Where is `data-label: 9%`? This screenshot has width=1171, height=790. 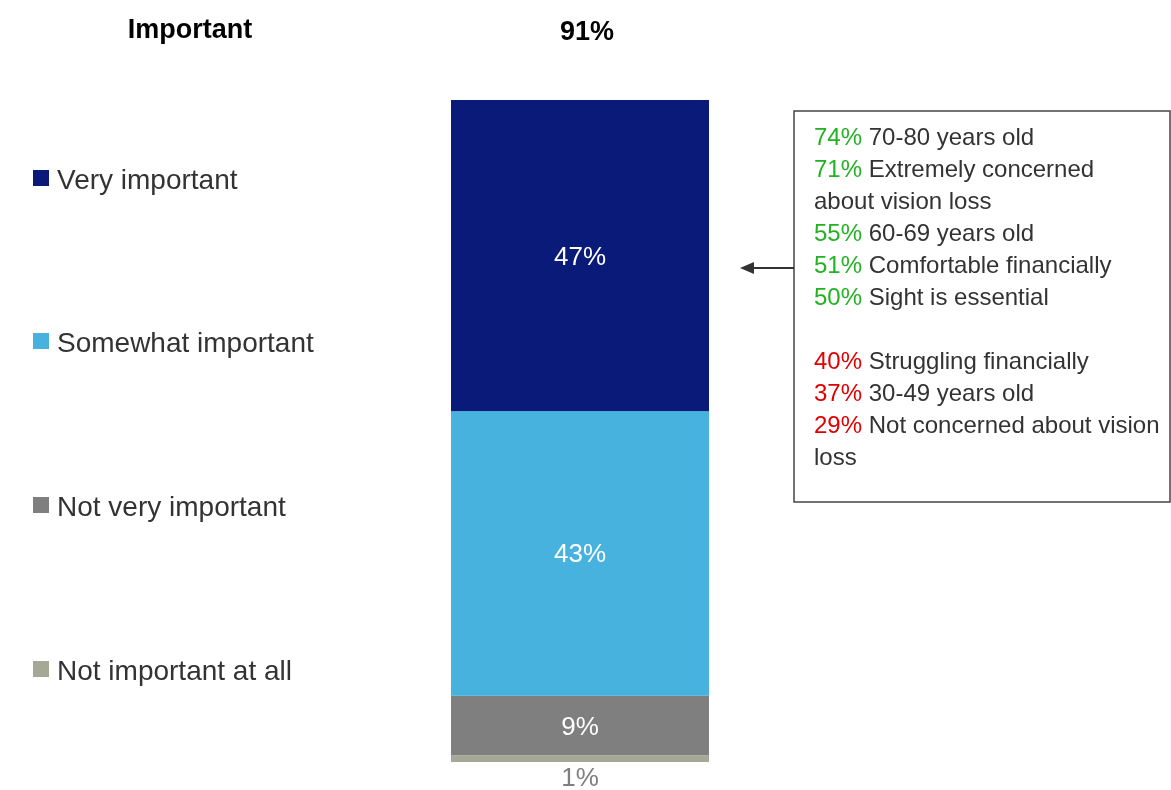
data-label: 9% is located at coordinates (580, 725).